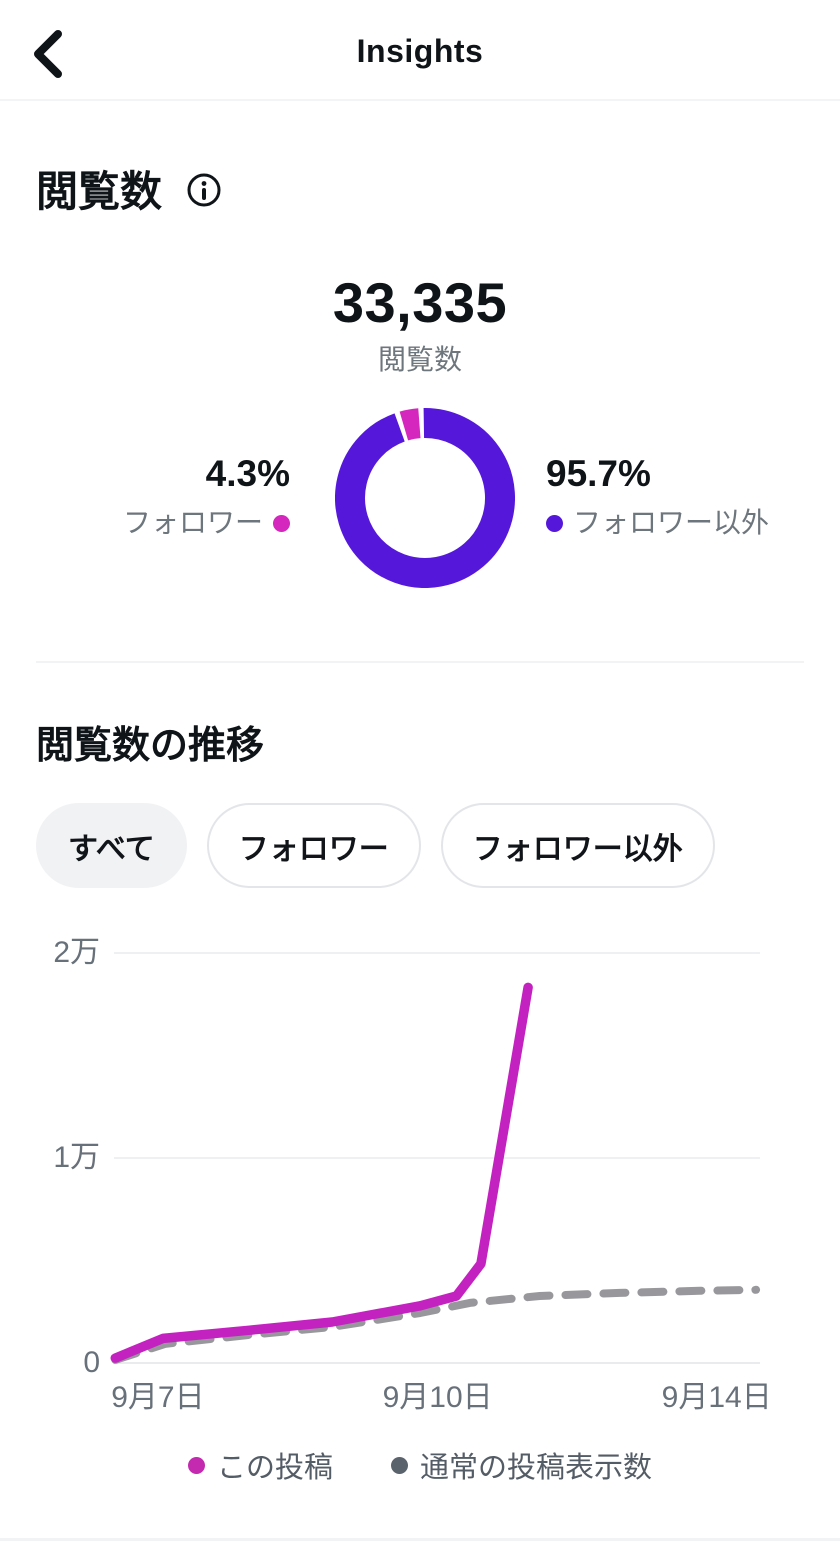 The width and height of the screenshot is (840, 1544). What do you see at coordinates (274, 1468) in the screenshot?
I see `legend-label: この投稿` at bounding box center [274, 1468].